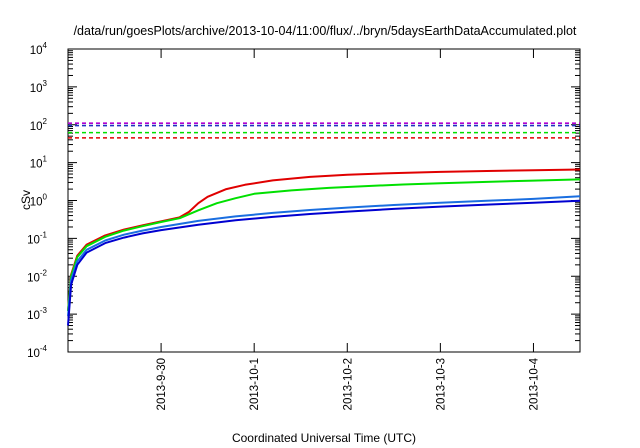  Describe the element at coordinates (37, 352) in the screenshot. I see `y-tick-label: 10⁻⁴` at that location.